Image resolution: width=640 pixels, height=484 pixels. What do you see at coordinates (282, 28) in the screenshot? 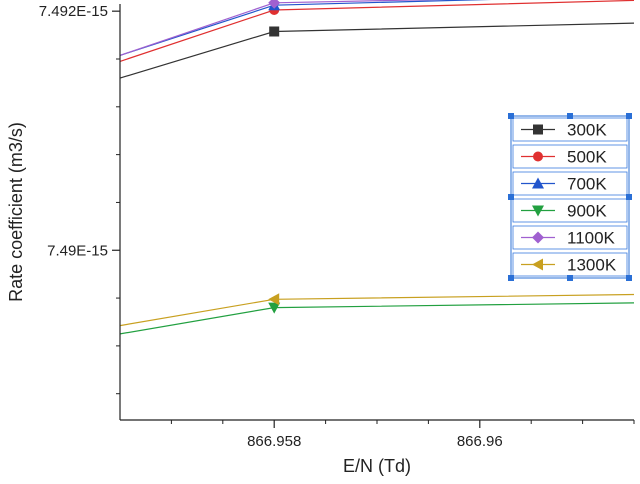
I see `series-line-1100k` at bounding box center [282, 28].